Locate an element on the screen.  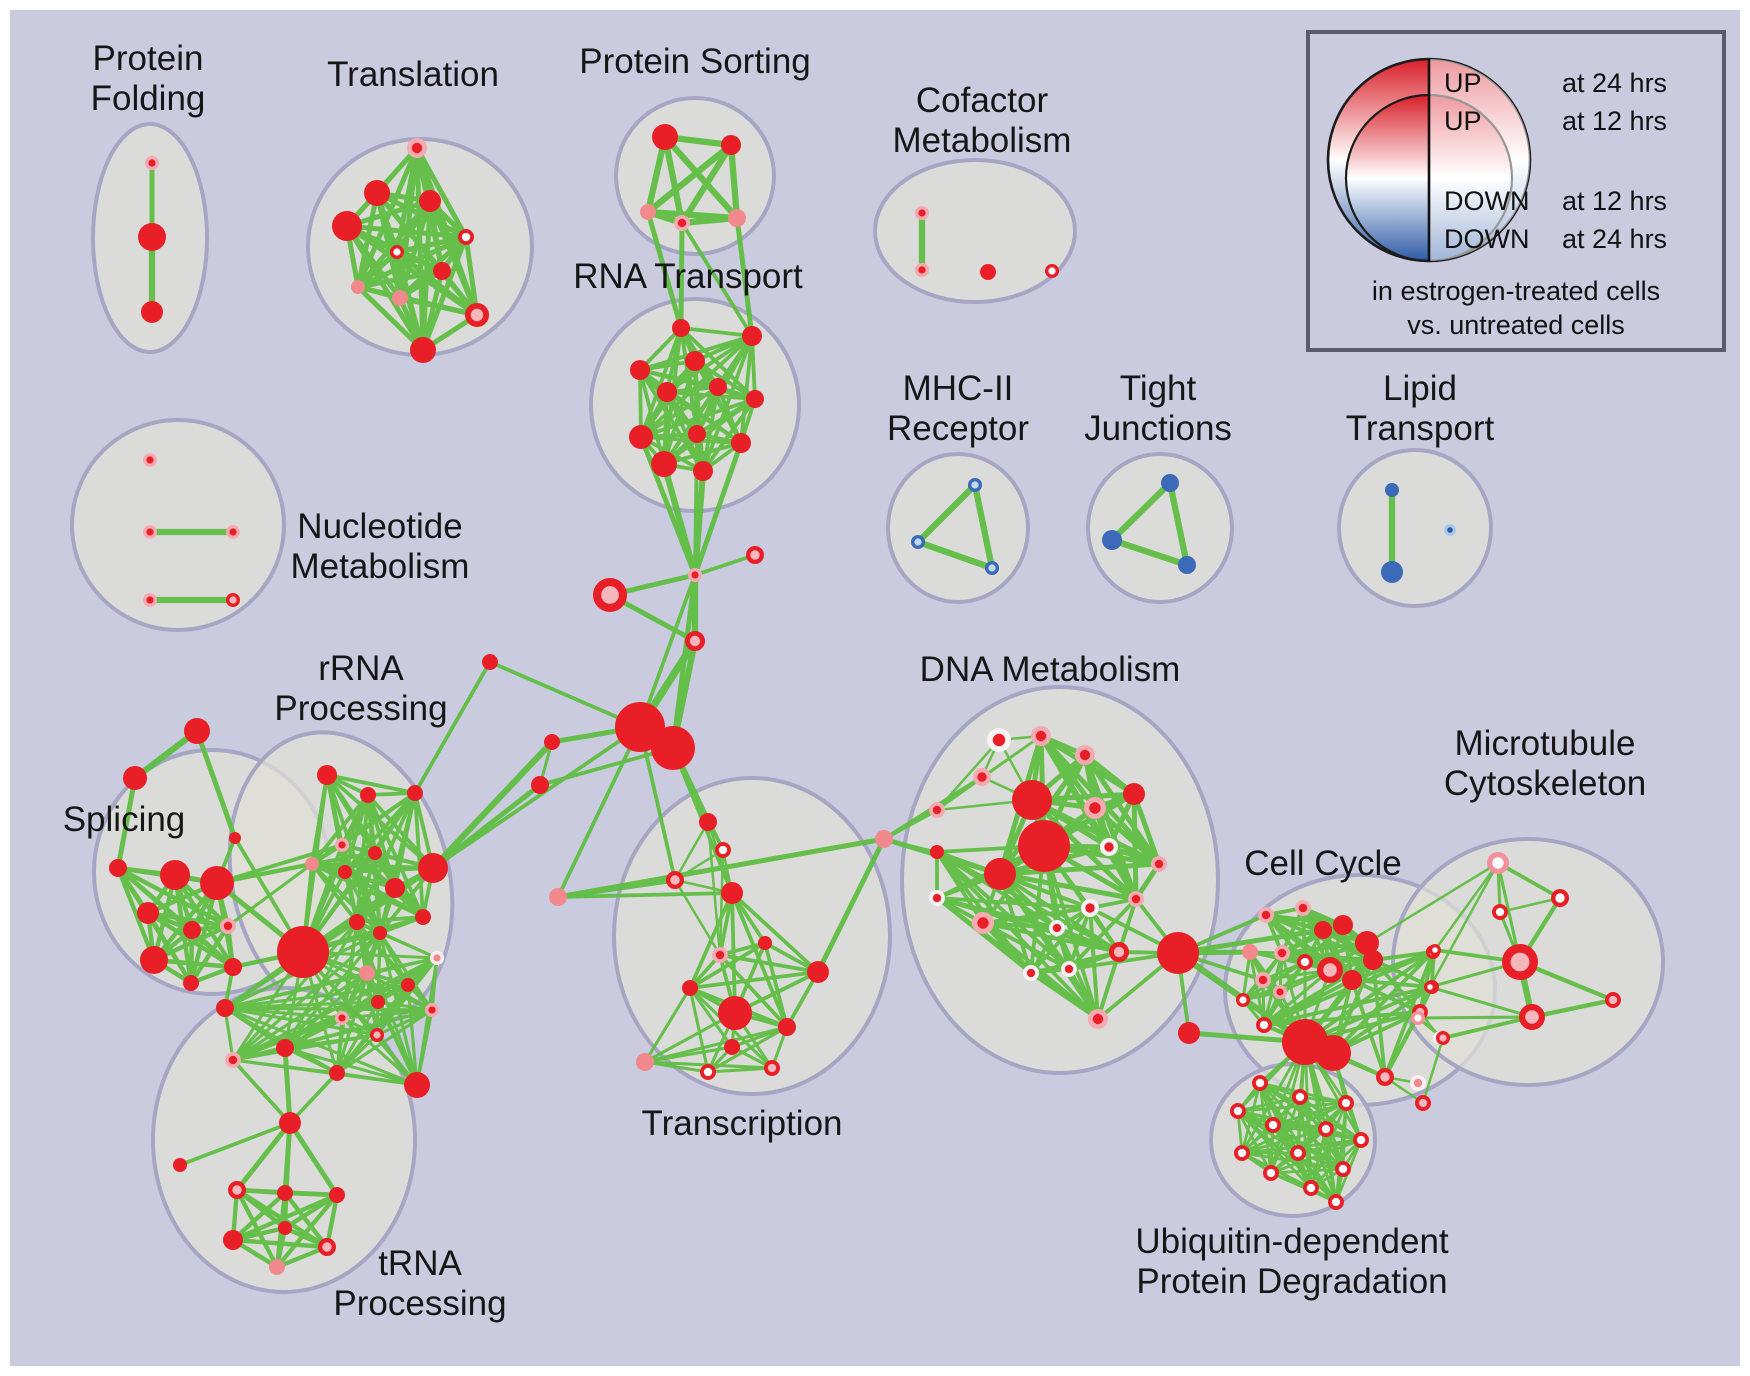
network-node-ps3 is located at coordinates (648, 212).